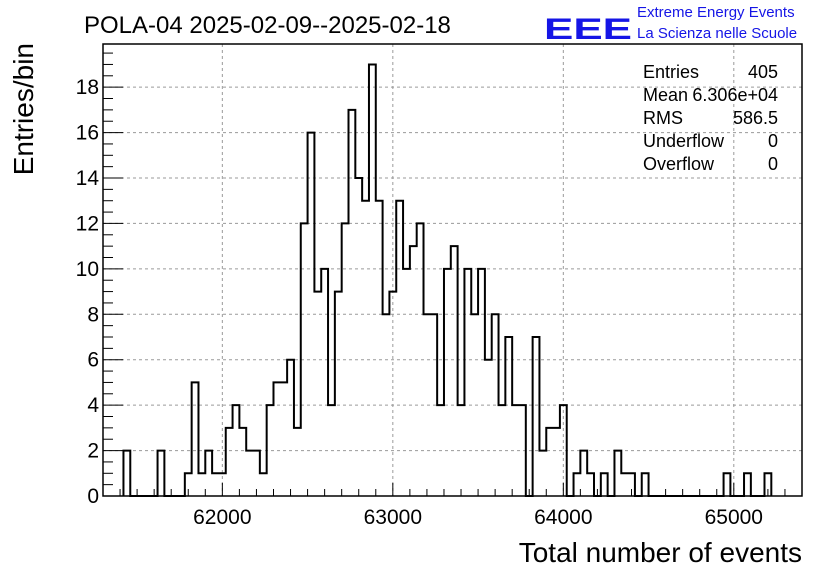  What do you see at coordinates (93, 496) in the screenshot?
I see `y-tick-label: 0` at bounding box center [93, 496].